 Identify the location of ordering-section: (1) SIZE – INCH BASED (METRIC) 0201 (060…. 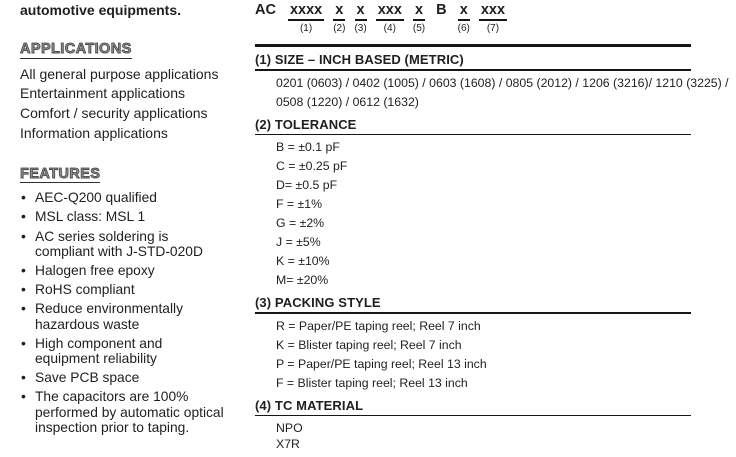
(492, 81).